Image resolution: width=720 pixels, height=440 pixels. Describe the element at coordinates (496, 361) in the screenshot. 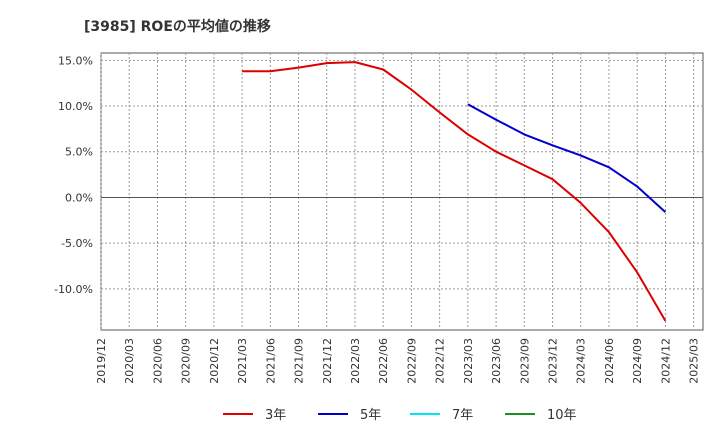

I see `x-tick-label: 2023/06` at that location.